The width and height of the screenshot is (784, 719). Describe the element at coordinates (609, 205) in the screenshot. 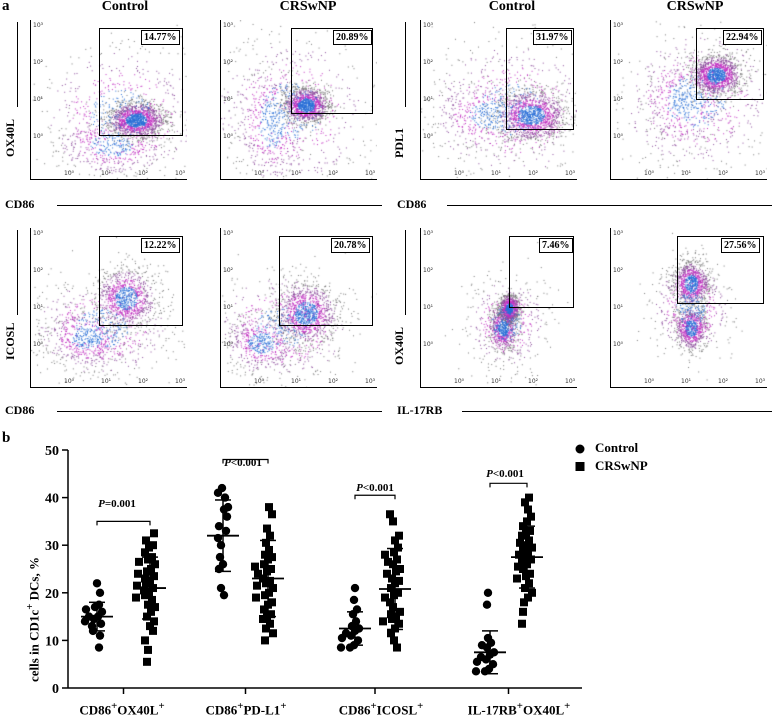

I see `x-axis-bar-g1` at that location.